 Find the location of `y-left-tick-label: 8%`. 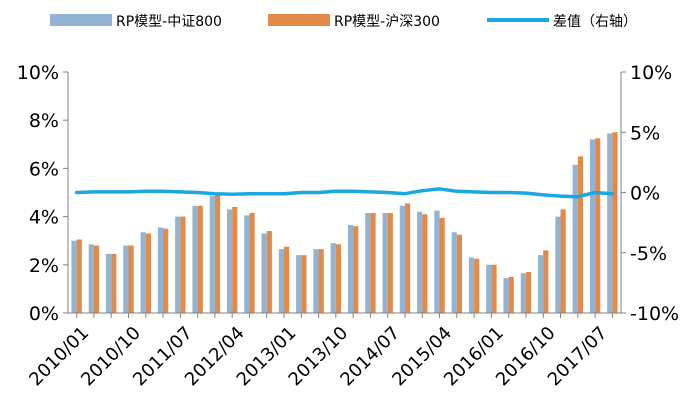

y-left-tick-label: 8% is located at coordinates (44, 121).